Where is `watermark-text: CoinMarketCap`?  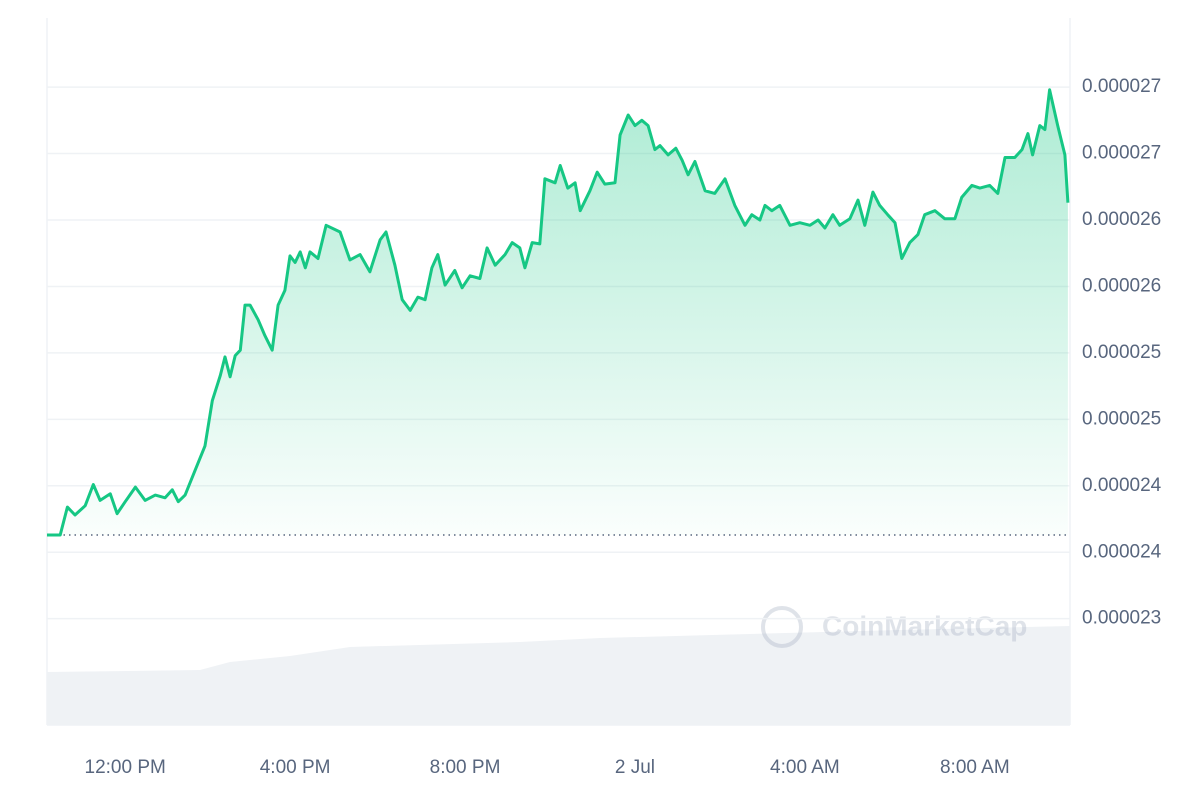
watermark-text: CoinMarketCap is located at coordinates (924, 625).